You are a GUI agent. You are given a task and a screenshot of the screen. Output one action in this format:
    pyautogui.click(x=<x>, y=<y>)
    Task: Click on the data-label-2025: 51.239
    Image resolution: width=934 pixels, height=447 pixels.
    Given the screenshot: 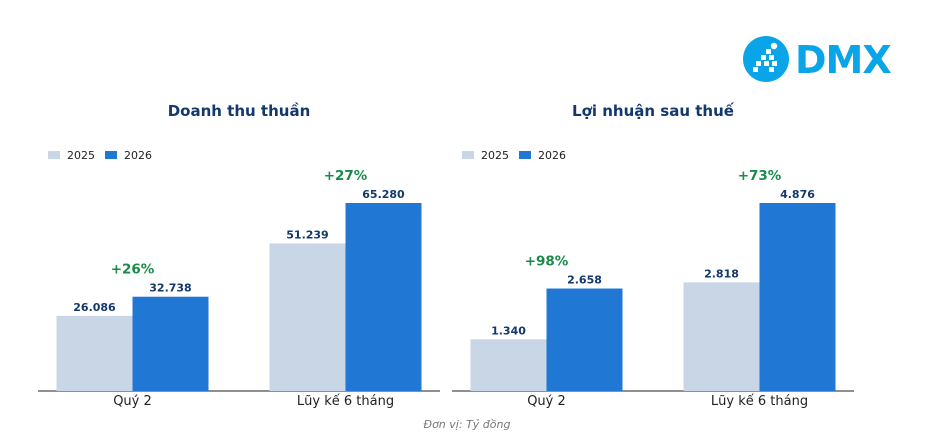 What is the action you would take?
    pyautogui.click(x=307, y=234)
    